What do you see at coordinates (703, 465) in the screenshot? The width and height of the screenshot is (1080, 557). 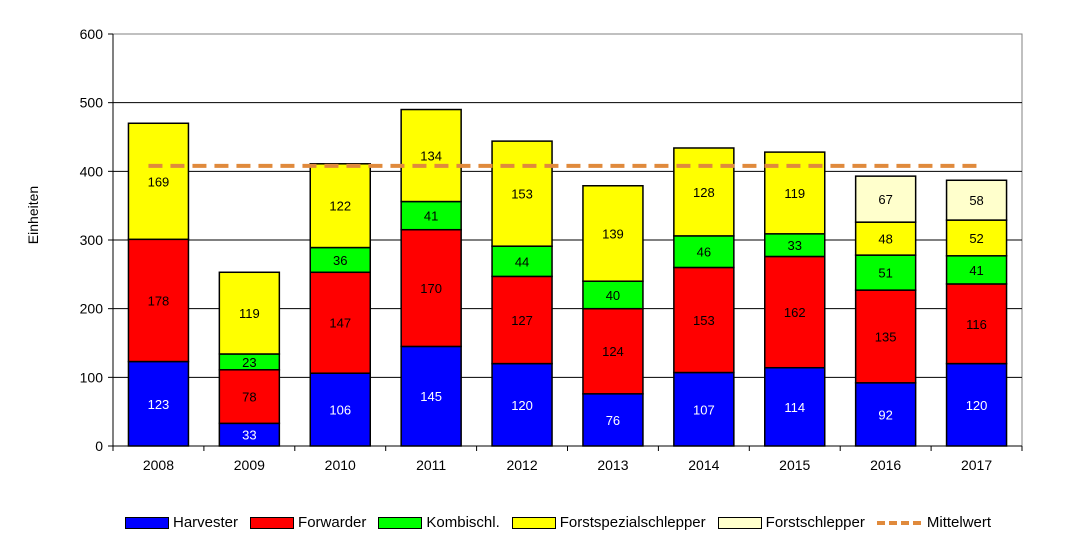 I see `x-tick-label: 2014` at bounding box center [703, 465].